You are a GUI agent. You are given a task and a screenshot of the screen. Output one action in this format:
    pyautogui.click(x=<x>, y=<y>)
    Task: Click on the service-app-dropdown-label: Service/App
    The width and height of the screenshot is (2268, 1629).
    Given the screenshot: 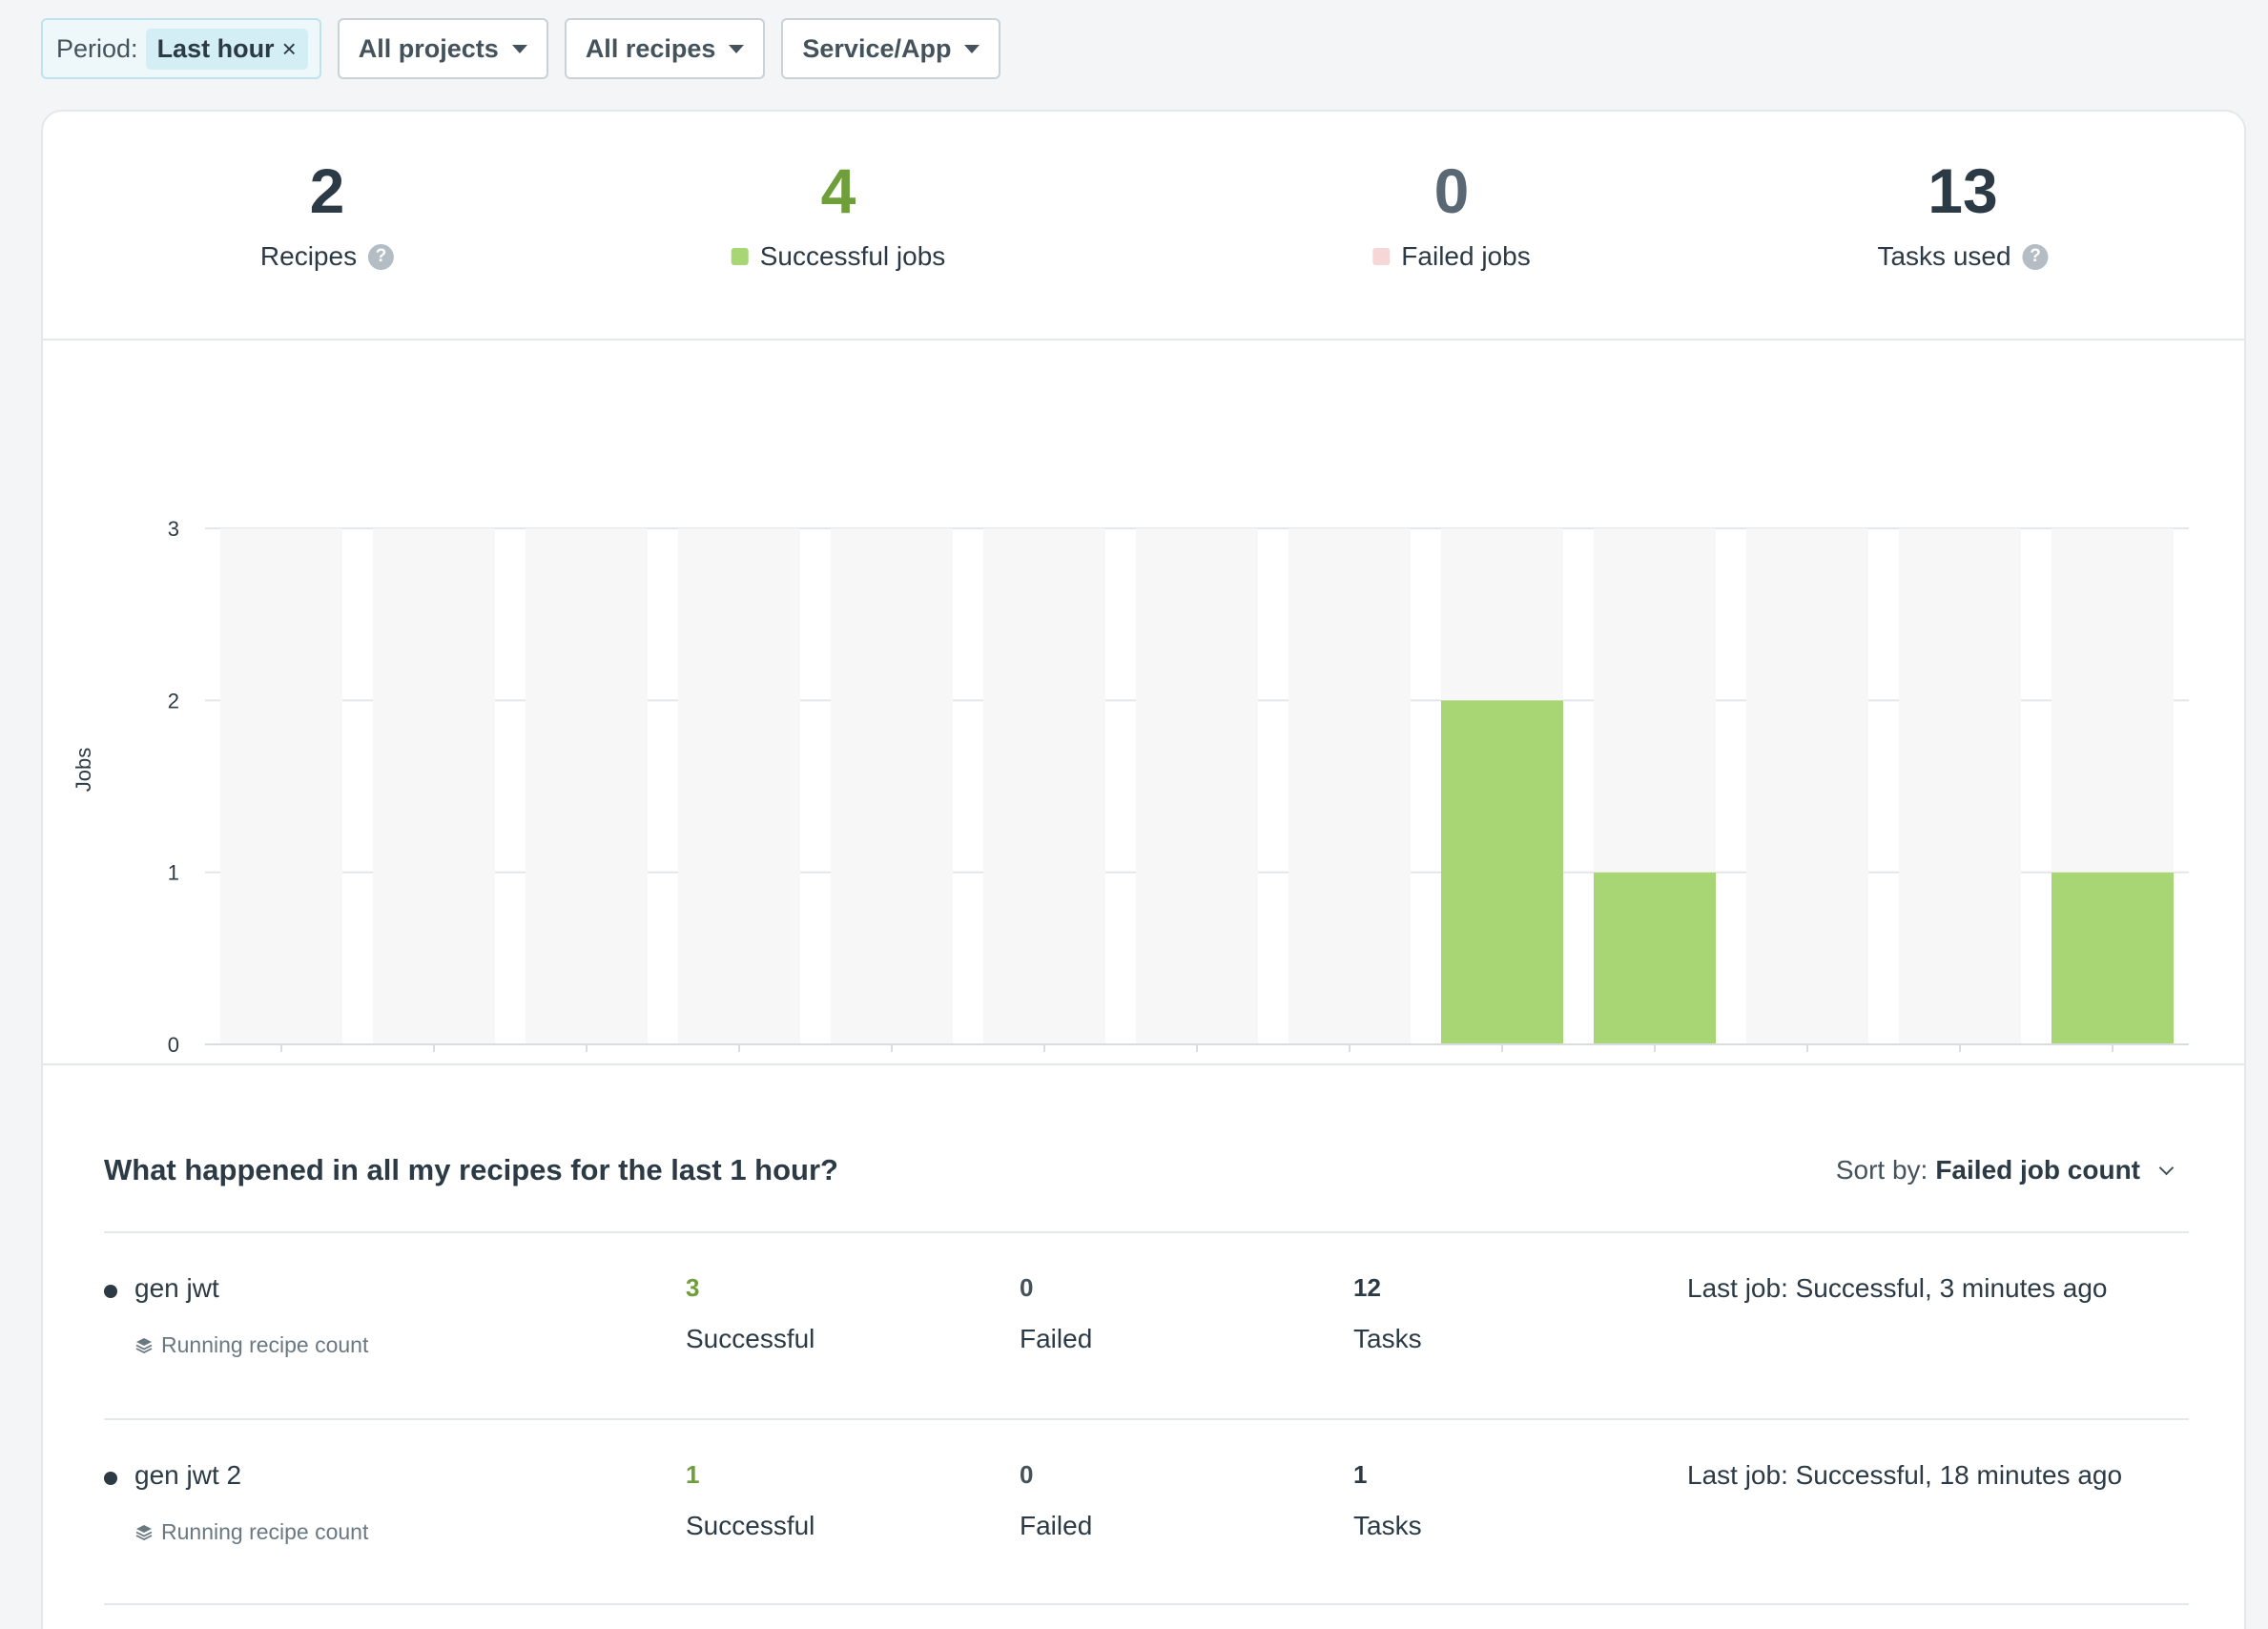 What is the action you would take?
    pyautogui.click(x=877, y=48)
    